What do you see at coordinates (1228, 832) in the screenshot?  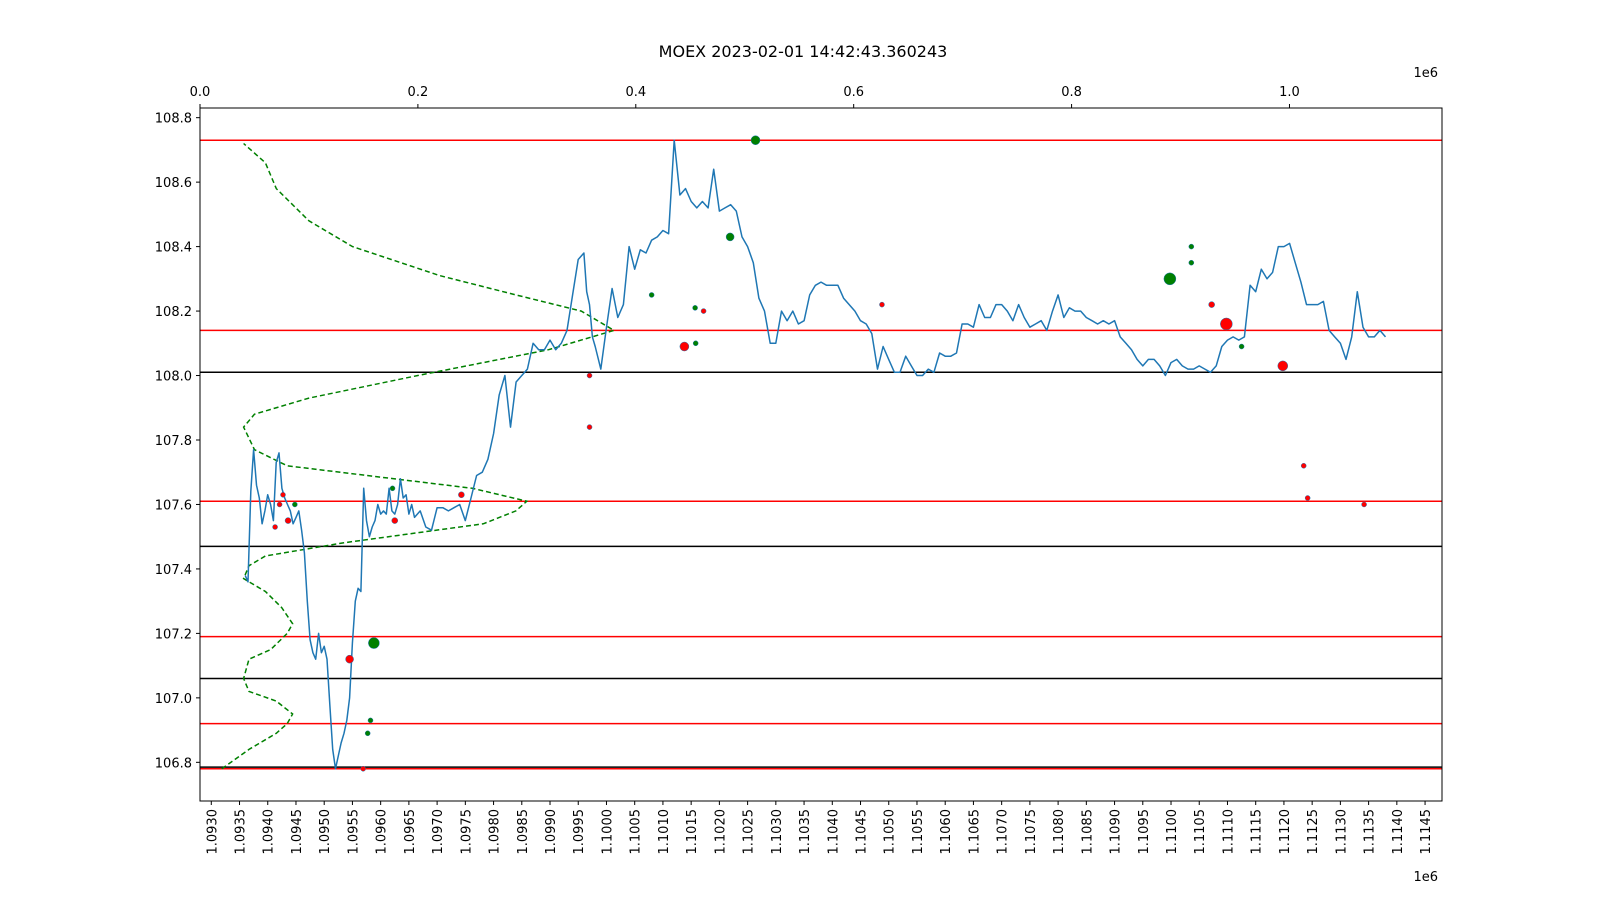 I see `x-tick-label: 1.1110` at bounding box center [1228, 832].